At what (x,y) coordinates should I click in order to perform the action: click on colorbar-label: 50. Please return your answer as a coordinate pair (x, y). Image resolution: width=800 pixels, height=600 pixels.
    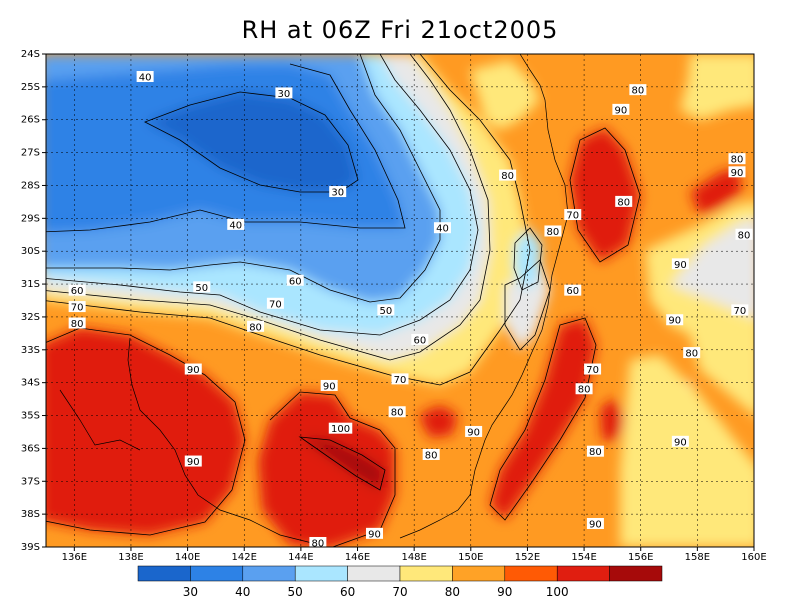
    Looking at the image, I should click on (295, 592).